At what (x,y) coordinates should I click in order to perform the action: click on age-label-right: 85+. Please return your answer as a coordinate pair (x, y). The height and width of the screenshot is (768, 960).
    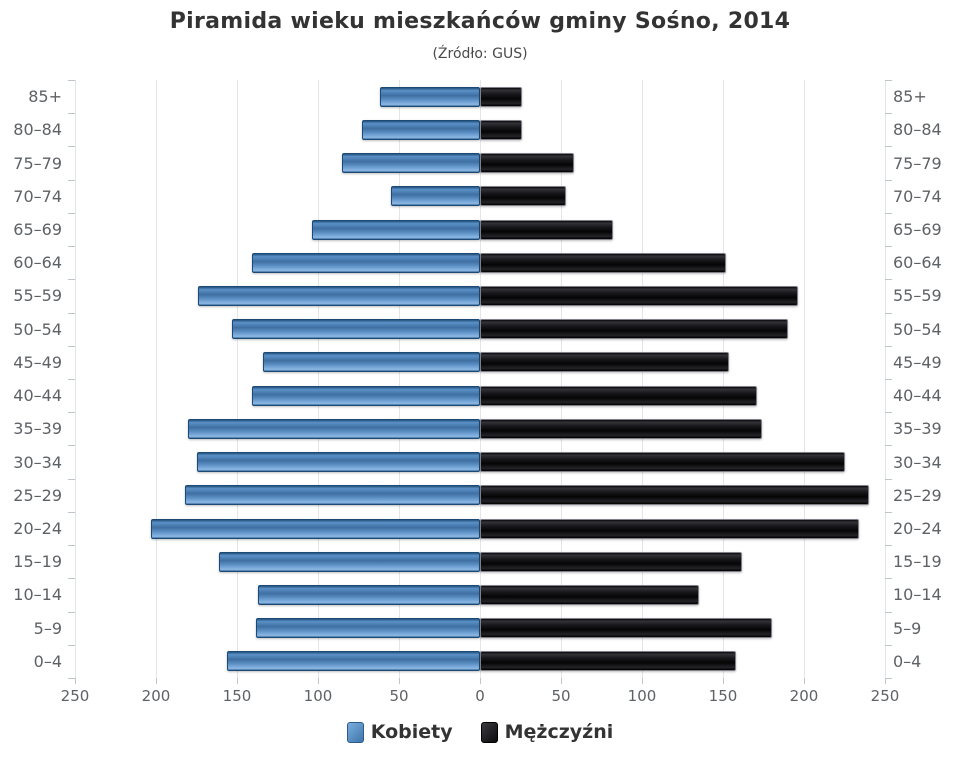
    Looking at the image, I should click on (910, 97).